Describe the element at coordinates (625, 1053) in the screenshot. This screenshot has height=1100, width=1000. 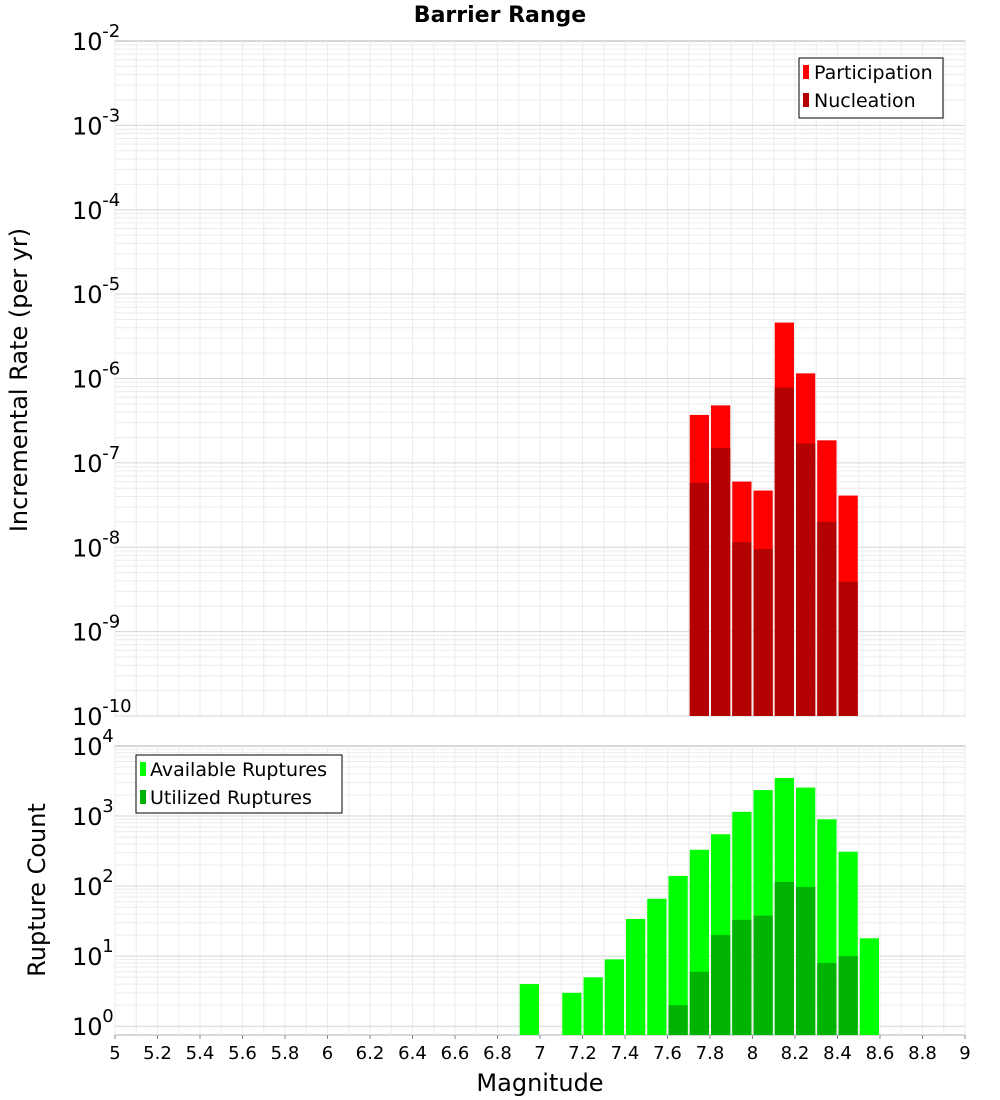
I see `x-tick-label: 7.4` at that location.